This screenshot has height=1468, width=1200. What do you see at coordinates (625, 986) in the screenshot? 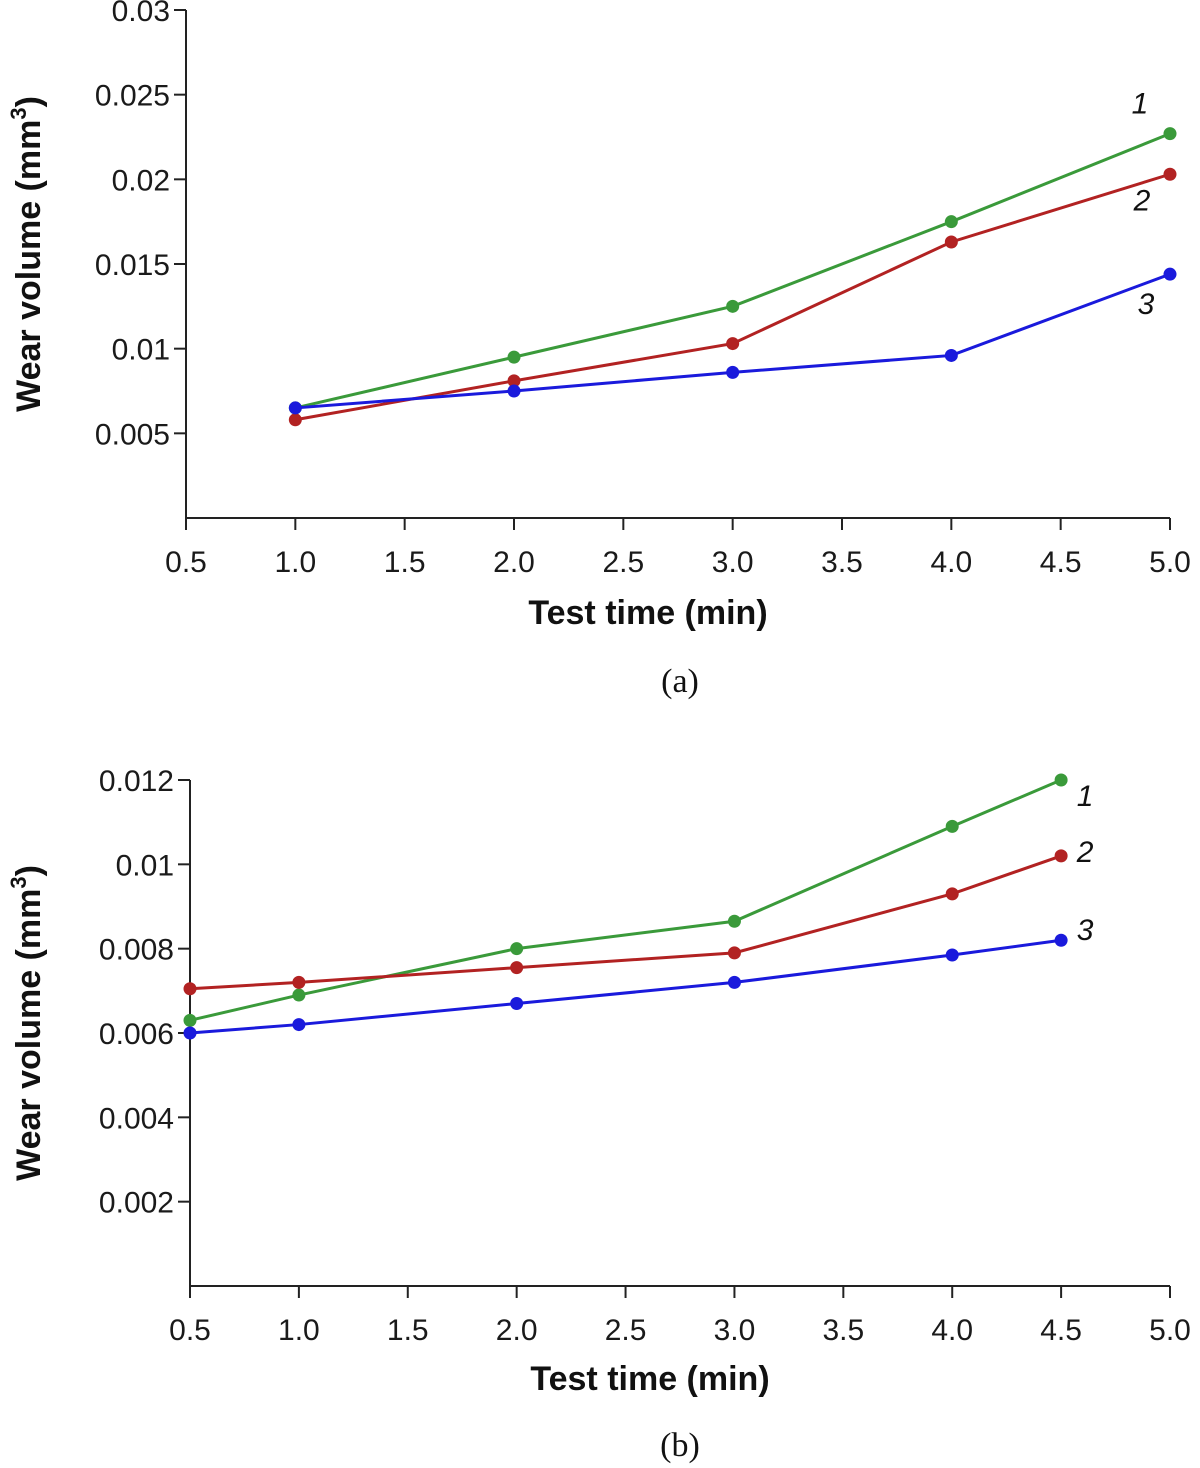
I see `series-3-line` at bounding box center [625, 986].